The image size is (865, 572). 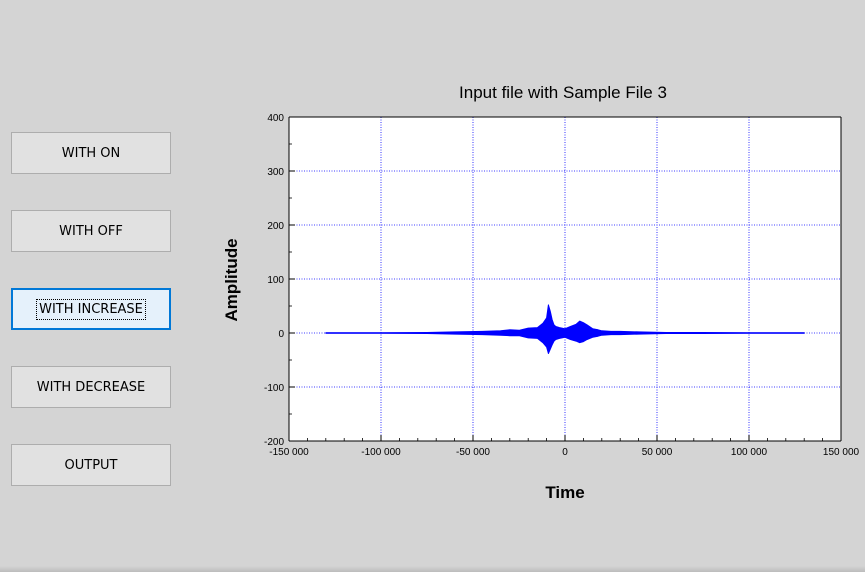 What do you see at coordinates (841, 452) in the screenshot?
I see `x-tick-label: 150 000` at bounding box center [841, 452].